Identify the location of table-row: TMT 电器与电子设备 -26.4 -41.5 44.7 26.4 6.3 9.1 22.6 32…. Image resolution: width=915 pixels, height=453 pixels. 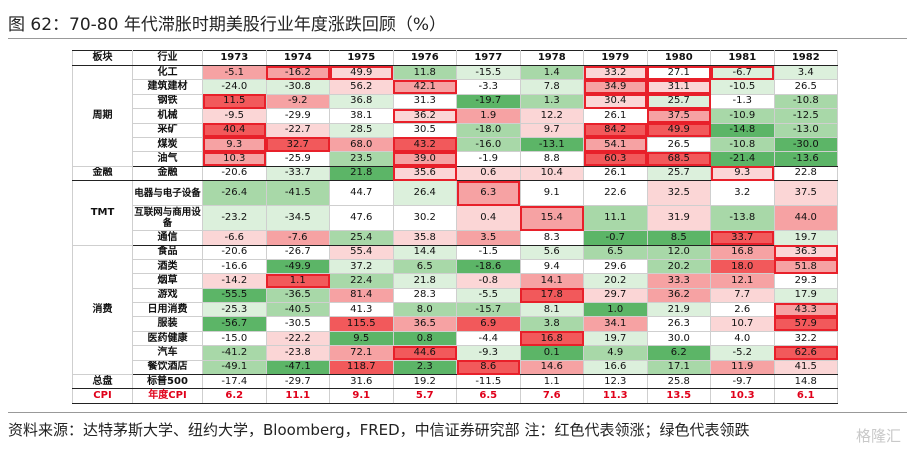
(455, 213).